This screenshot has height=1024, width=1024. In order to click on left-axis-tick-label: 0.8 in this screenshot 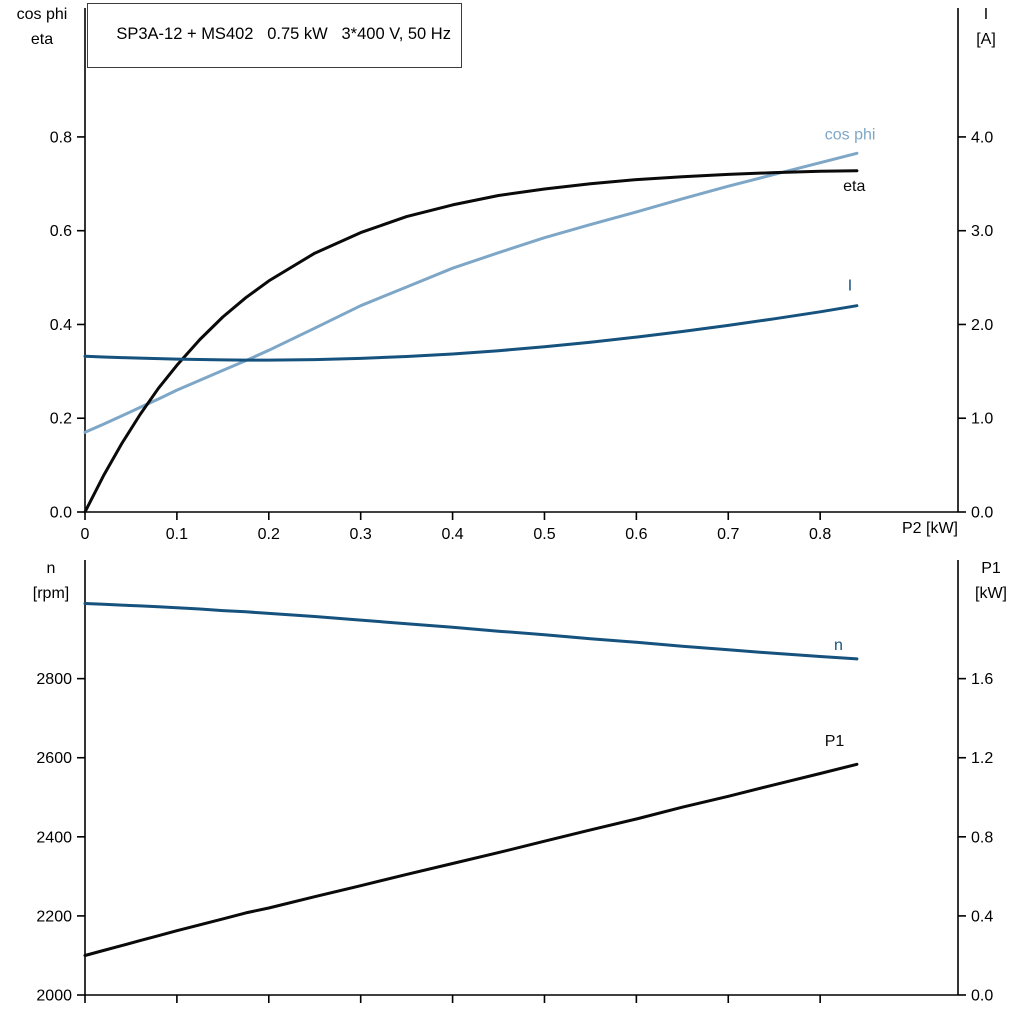, I will do `click(61, 137)`.